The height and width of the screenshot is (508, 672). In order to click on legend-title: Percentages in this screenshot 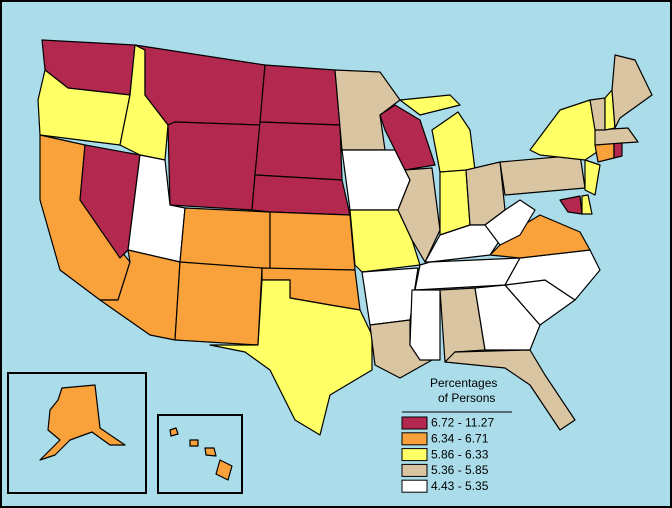, I will do `click(463, 383)`.